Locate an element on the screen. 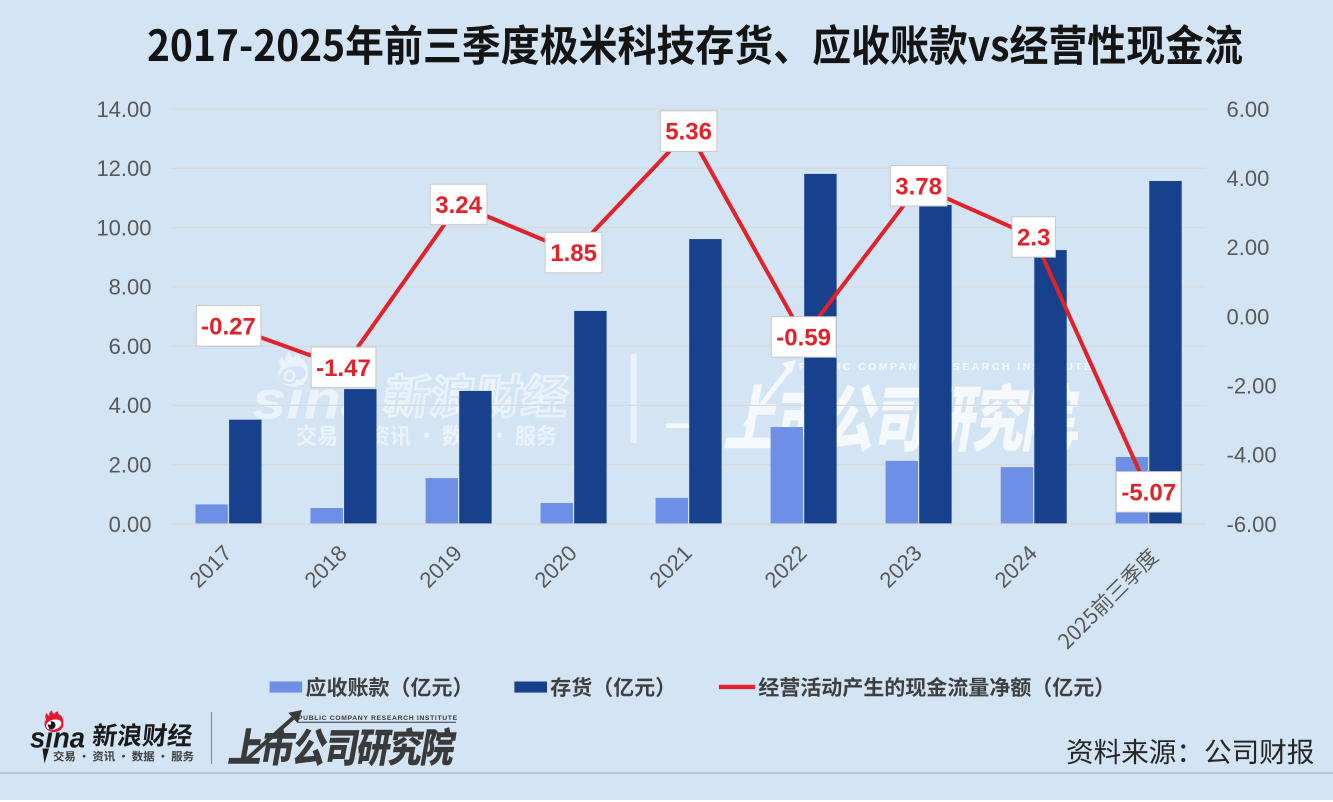 The height and width of the screenshot is (802, 1333). svg-text: -1.47 is located at coordinates (343, 368).